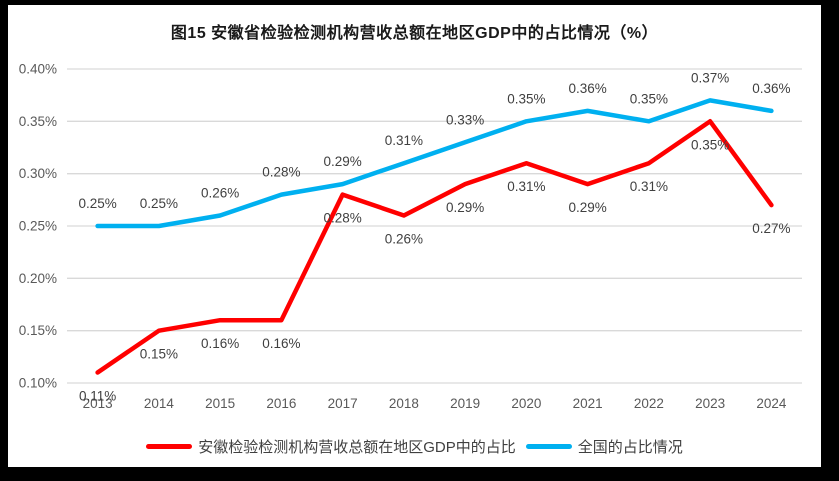 Image resolution: width=839 pixels, height=481 pixels. I want to click on y-tick-label: 0.15%, so click(38, 330).